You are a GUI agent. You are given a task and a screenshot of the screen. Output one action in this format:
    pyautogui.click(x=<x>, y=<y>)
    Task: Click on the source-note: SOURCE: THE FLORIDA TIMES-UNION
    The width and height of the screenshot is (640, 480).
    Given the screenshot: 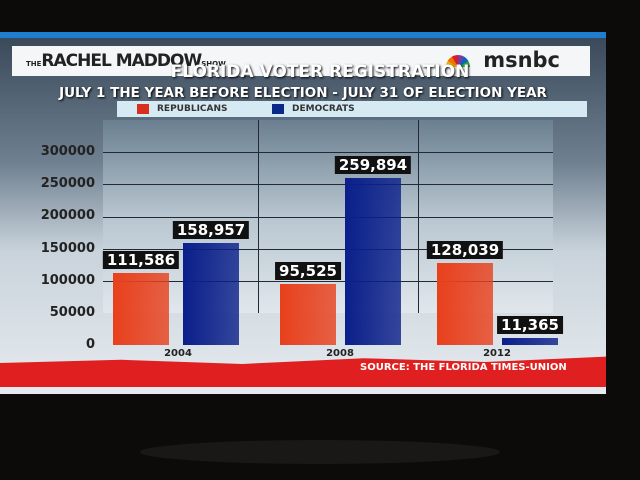 What is the action you would take?
    pyautogui.click(x=463, y=367)
    